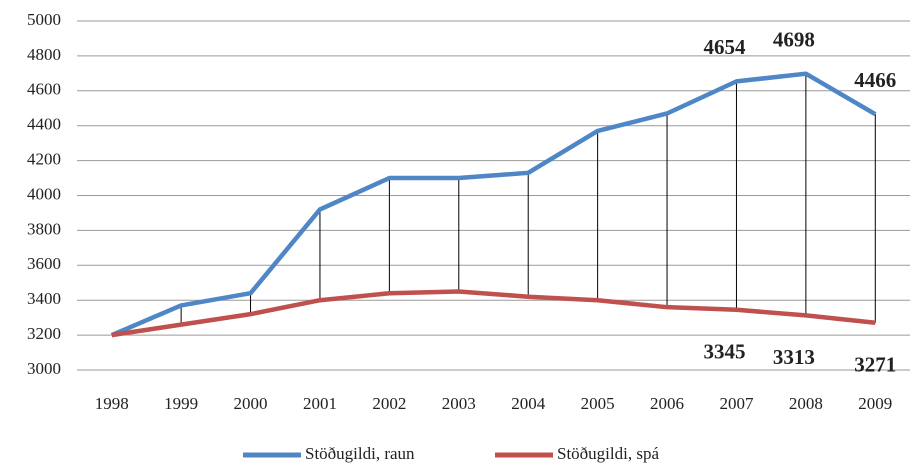  What do you see at coordinates (459, 403) in the screenshot?
I see `x-tick-label: 2003` at bounding box center [459, 403].